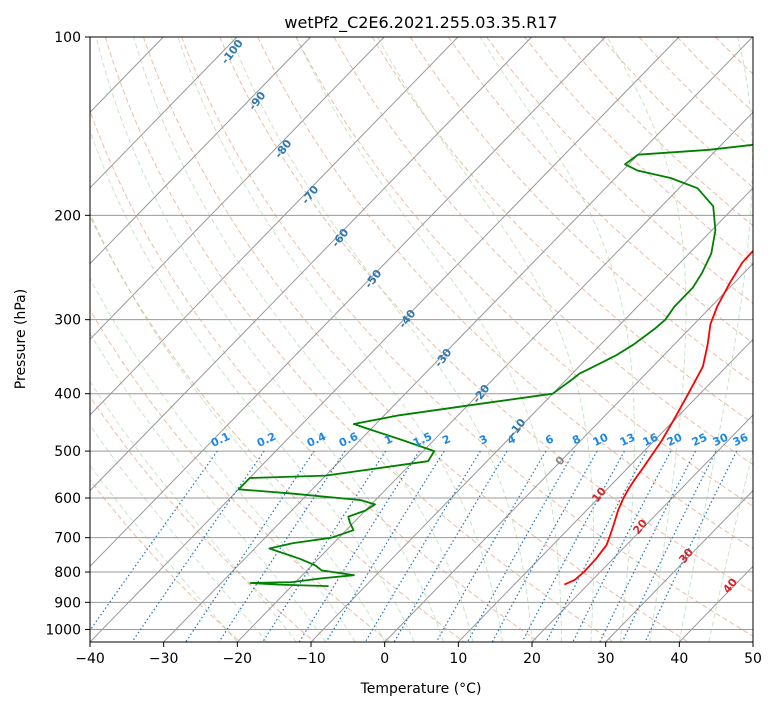 This screenshot has width=775, height=708. What do you see at coordinates (67, 216) in the screenshot?
I see `y-tick-label: 200` at bounding box center [67, 216].